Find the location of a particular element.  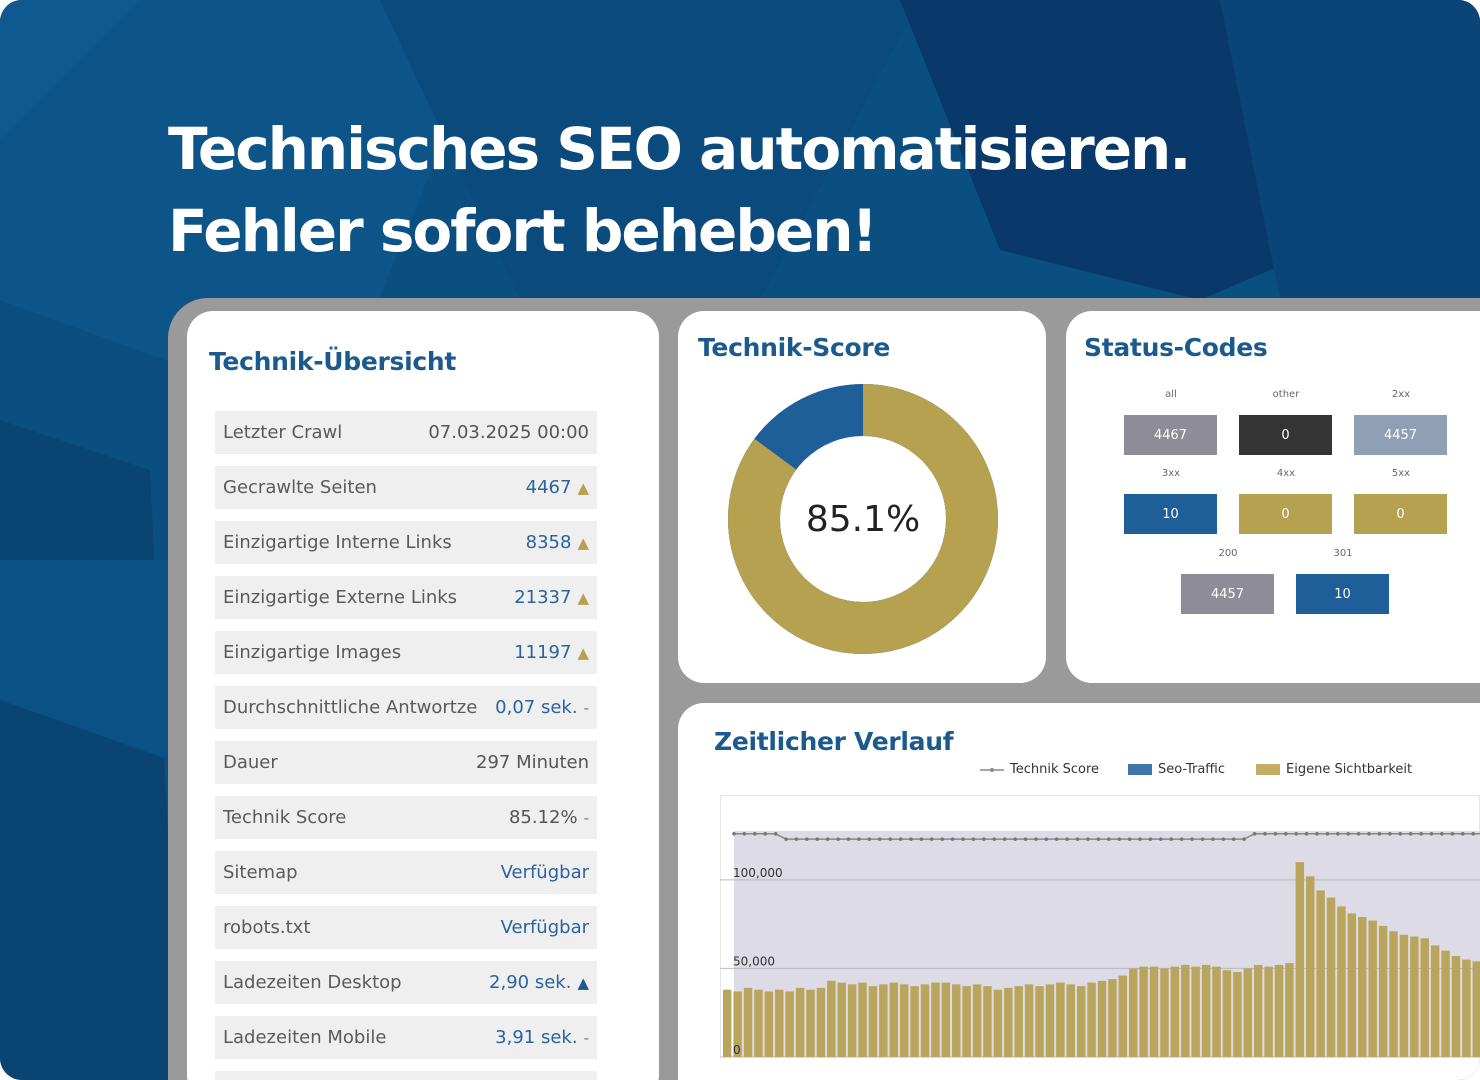

headline-line-2: Fehler sofort beheben! is located at coordinates (523, 231).